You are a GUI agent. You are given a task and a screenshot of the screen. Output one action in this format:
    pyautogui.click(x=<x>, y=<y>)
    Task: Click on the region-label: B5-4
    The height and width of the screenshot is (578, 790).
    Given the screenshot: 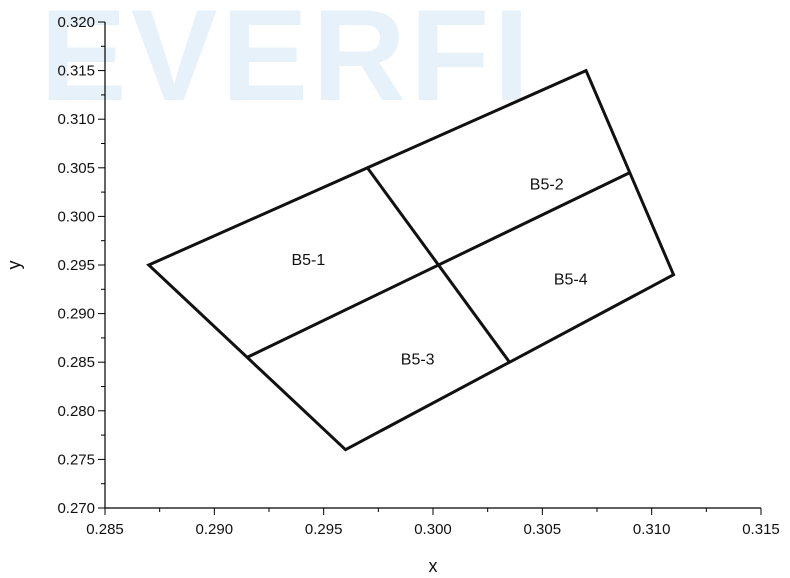 What is the action you would take?
    pyautogui.click(x=571, y=280)
    